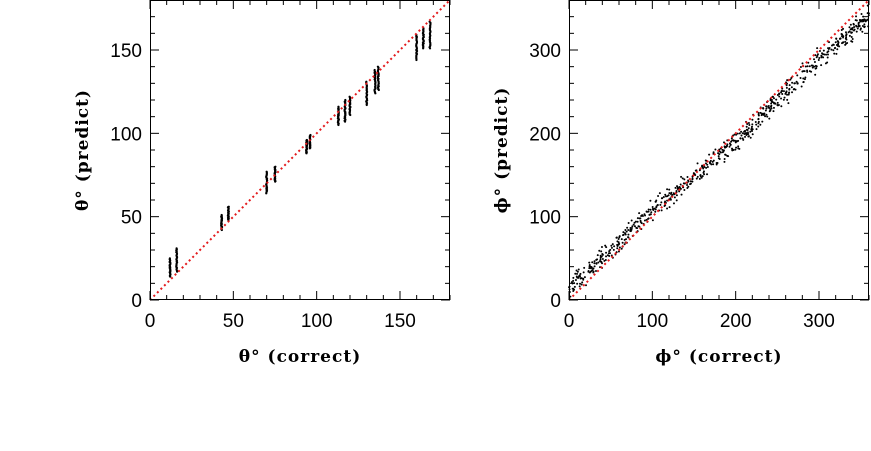 This screenshot has width=871, height=451. What do you see at coordinates (718, 357) in the screenshot?
I see `phi-x-axis-label: ϕ° (correct)` at bounding box center [718, 357].